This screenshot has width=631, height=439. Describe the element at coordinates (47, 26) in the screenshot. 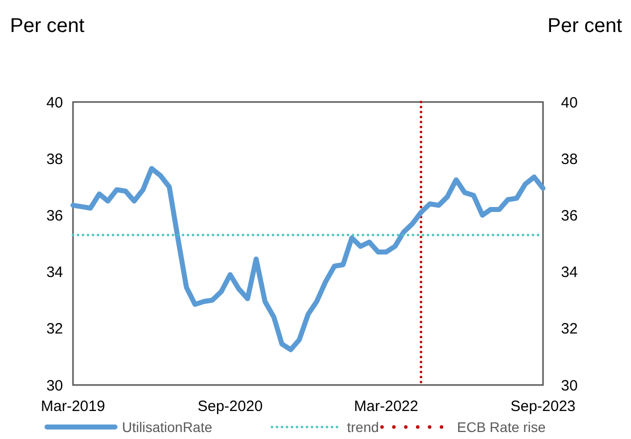

I see `y-axis-title: Per cent` at that location.